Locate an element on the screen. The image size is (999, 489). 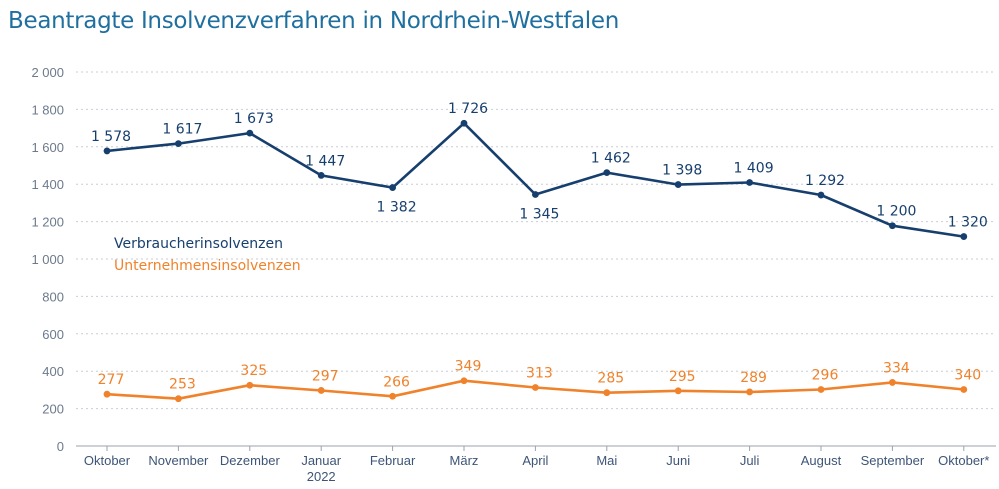
y-tick-label: 0 is located at coordinates (60, 446).